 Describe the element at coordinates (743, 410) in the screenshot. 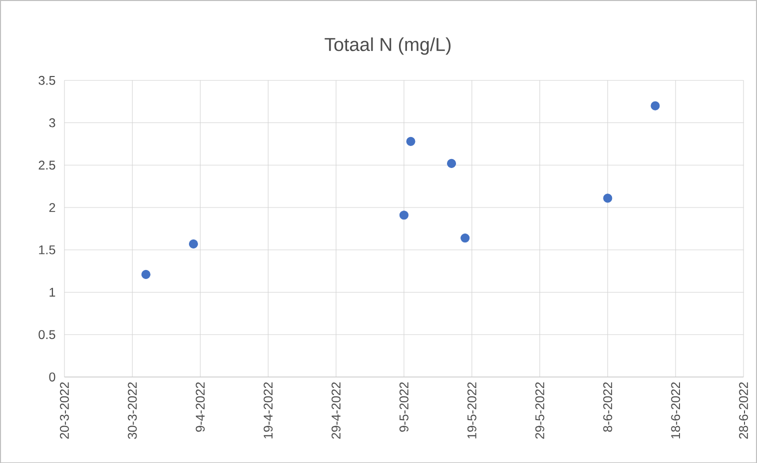

I see `x-tick-label: 28-6-2022` at that location.